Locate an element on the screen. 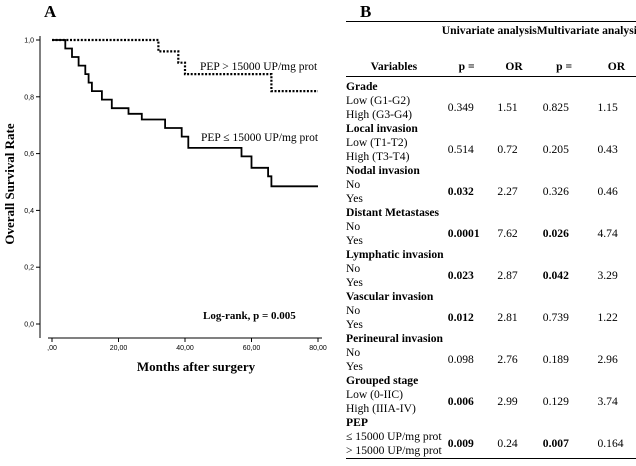 This screenshot has width=636, height=466. univariate-p-value: 0.032 is located at coordinates (460, 191).